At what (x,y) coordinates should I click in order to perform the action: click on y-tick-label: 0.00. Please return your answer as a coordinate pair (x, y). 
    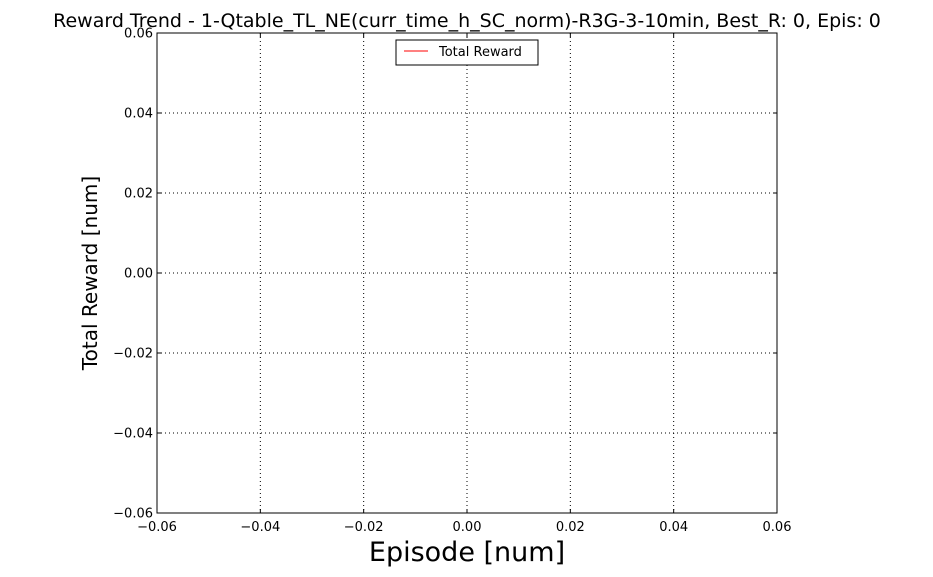
    Looking at the image, I should click on (138, 274).